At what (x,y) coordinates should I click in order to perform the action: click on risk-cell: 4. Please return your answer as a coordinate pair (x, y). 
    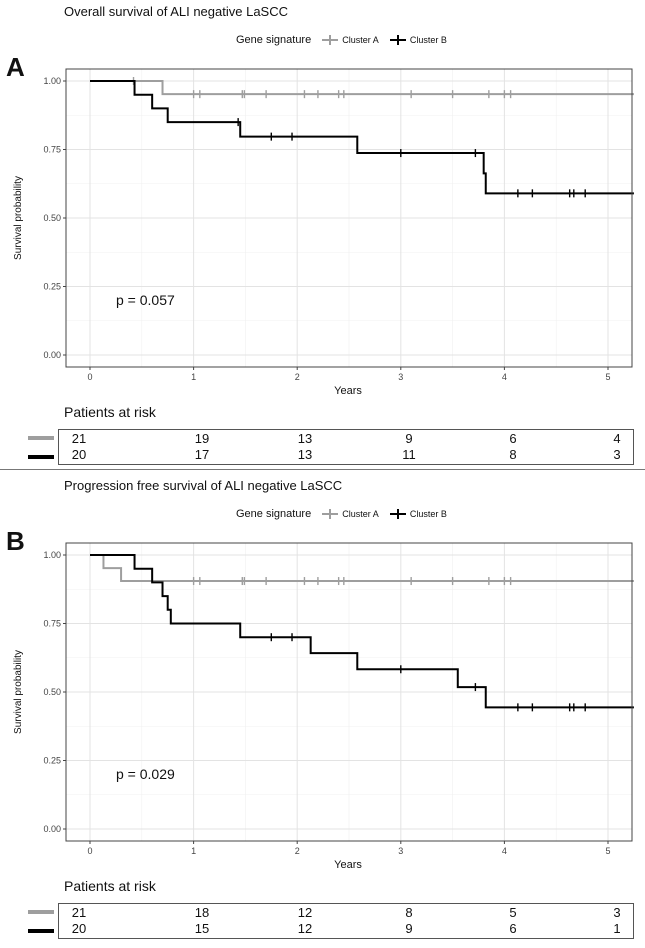
    Looking at the image, I should click on (617, 438).